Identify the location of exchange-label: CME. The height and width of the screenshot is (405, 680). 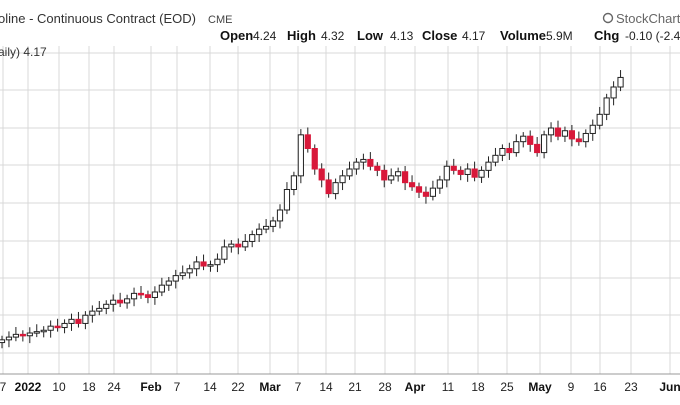
(220, 20).